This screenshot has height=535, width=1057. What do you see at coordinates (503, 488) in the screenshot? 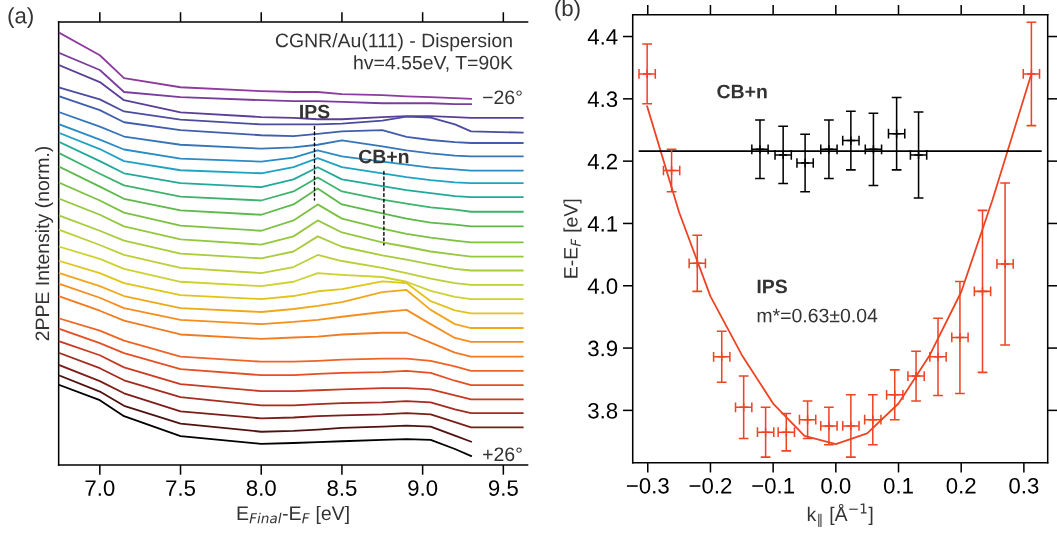
I see `x-tick-label: 9.5` at bounding box center [503, 488].